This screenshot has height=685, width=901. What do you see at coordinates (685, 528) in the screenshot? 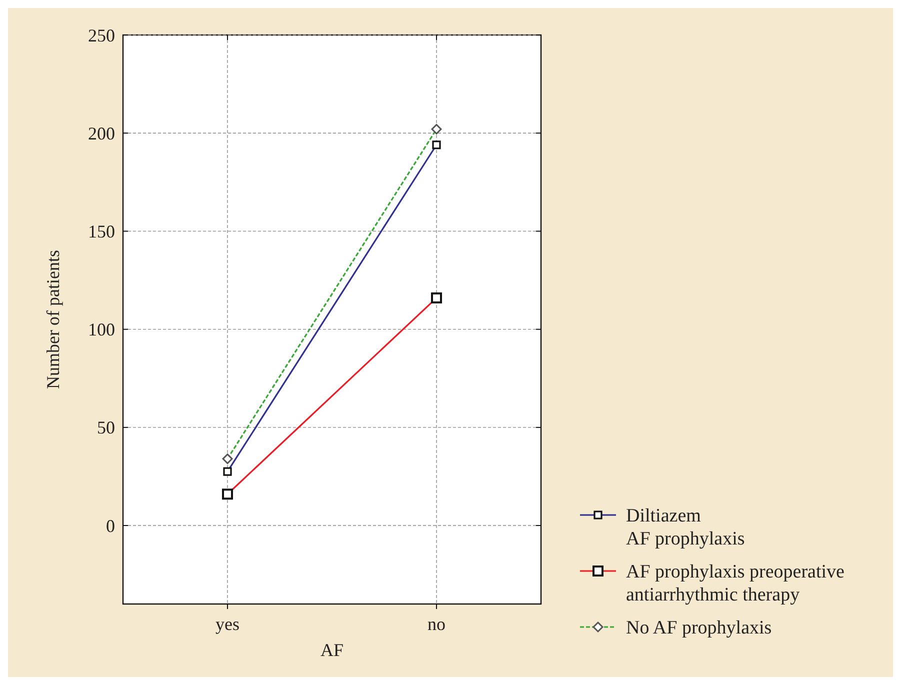
I see `legend-label: Diltiazem AF prophylaxis` at bounding box center [685, 528].